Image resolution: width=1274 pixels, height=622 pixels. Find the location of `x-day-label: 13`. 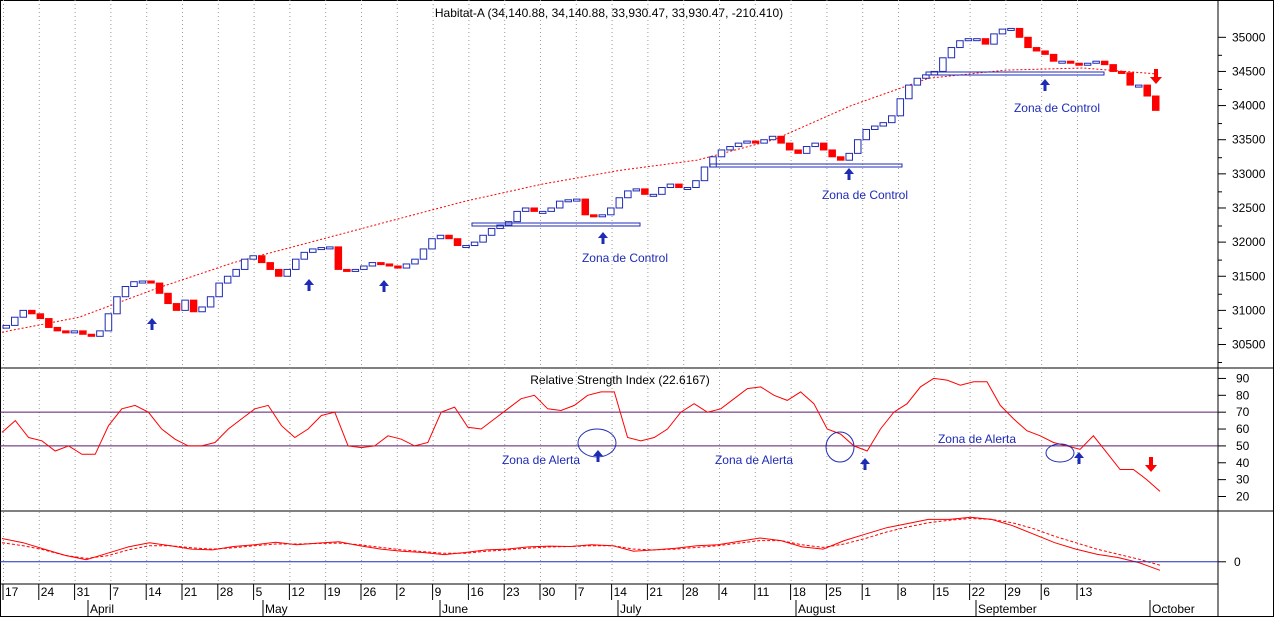

x-day-label: 13 is located at coordinates (1086, 592).